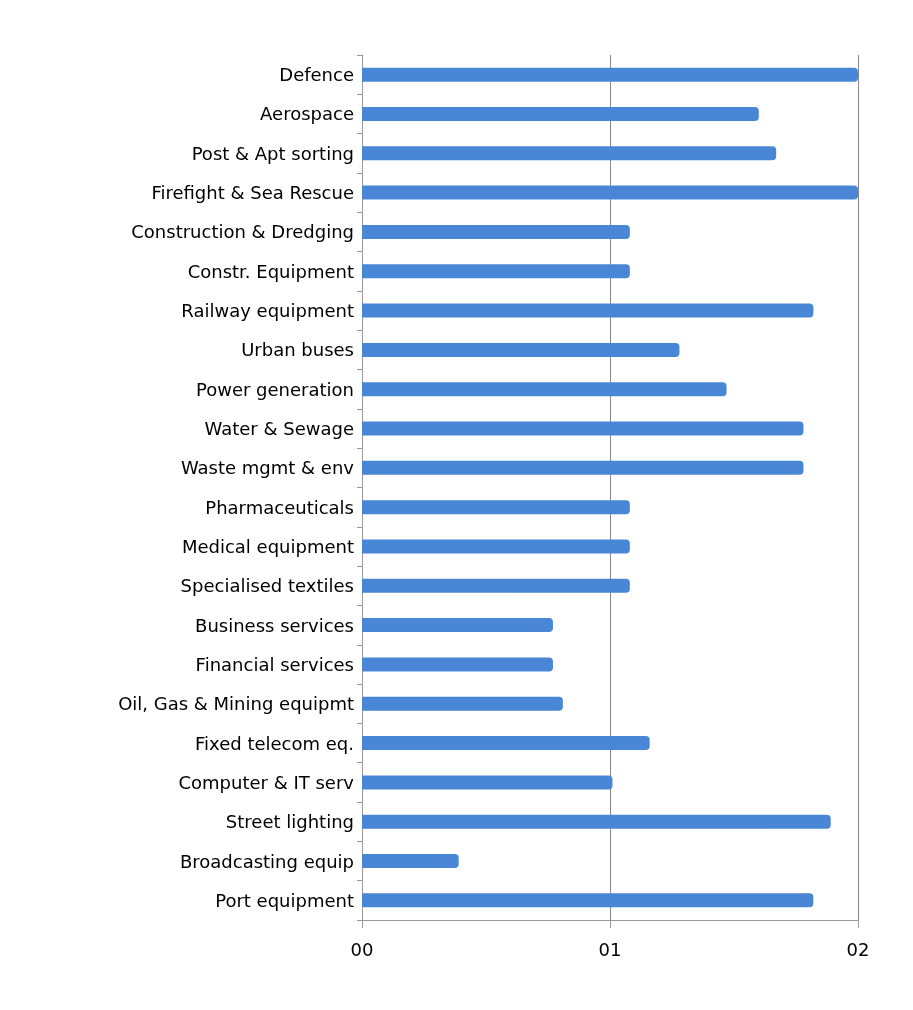 This screenshot has width=913, height=1010. Describe the element at coordinates (858, 949) in the screenshot. I see `x-tick-label: 02` at that location.